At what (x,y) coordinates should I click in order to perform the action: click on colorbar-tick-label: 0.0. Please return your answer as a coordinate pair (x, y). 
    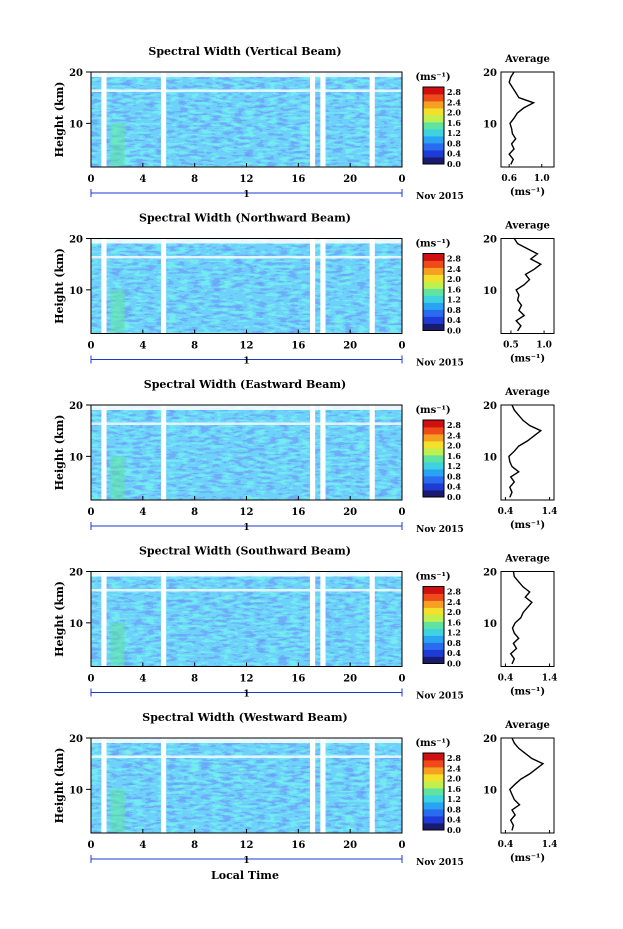
    Looking at the image, I should click on (454, 164).